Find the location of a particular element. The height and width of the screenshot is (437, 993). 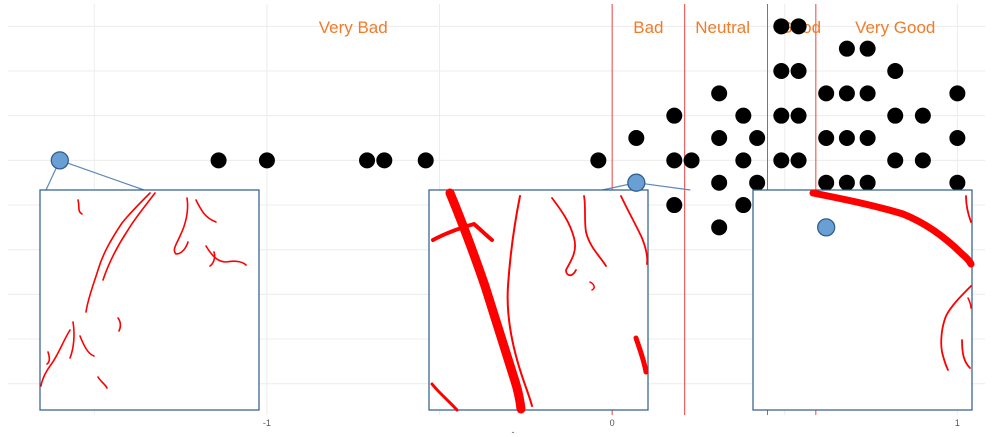

region-label: Neutral is located at coordinates (722, 27).